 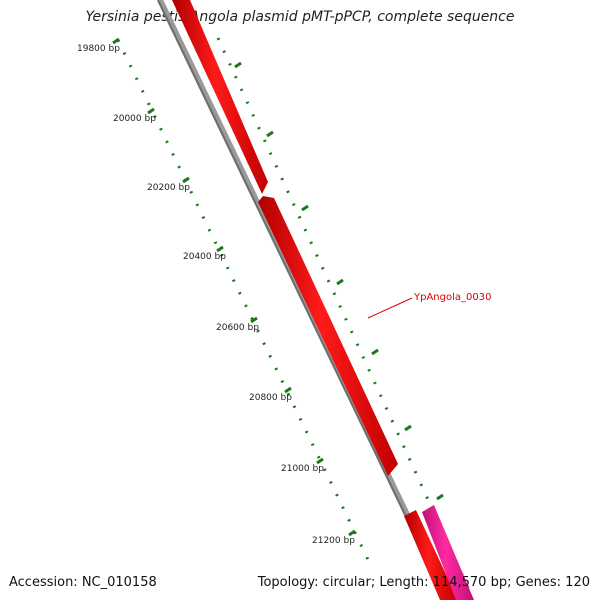 I want to click on tick-label: 20200 bp, so click(x=168, y=188).